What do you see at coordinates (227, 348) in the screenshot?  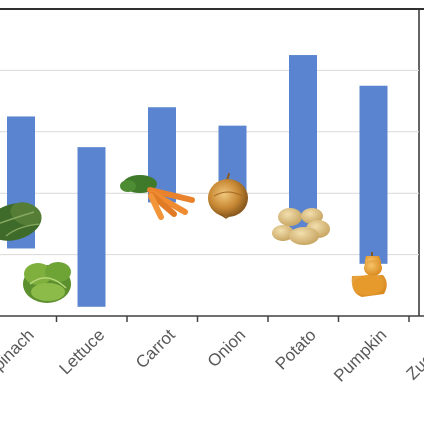 I see `tick-label-onion: Onion` at bounding box center [227, 348].